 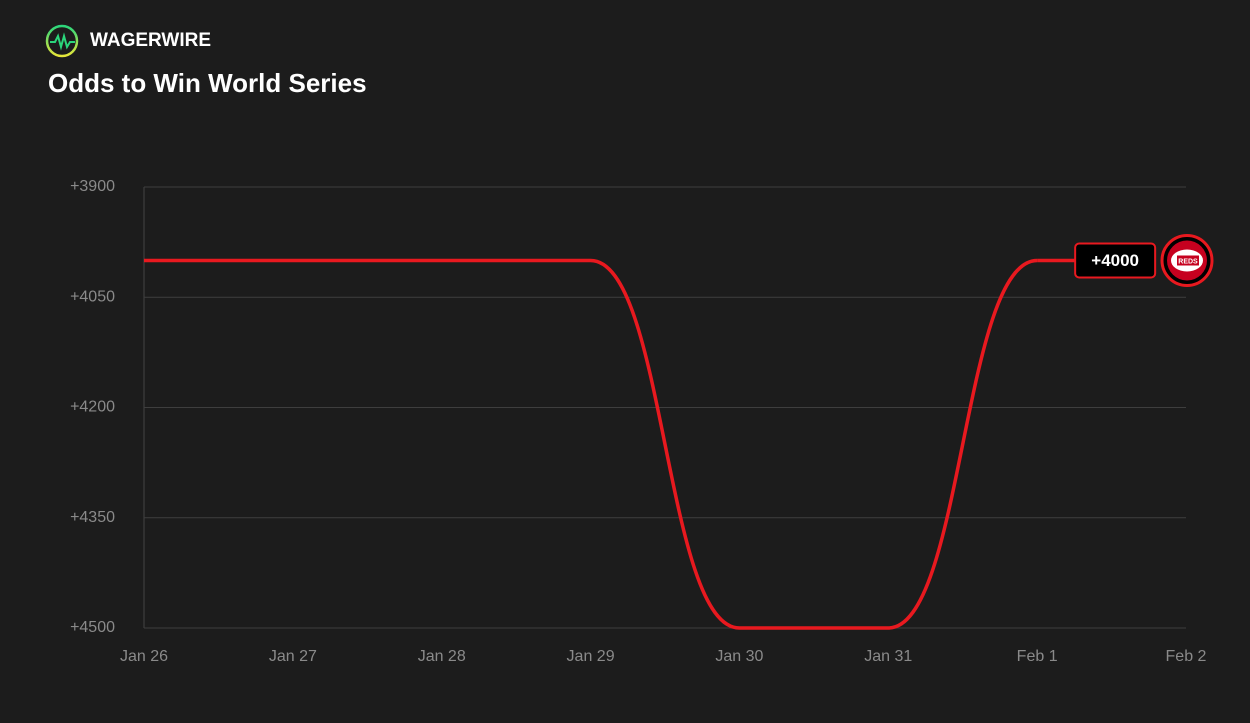 What do you see at coordinates (293, 656) in the screenshot?
I see `x-tick-label: Jan 27` at bounding box center [293, 656].